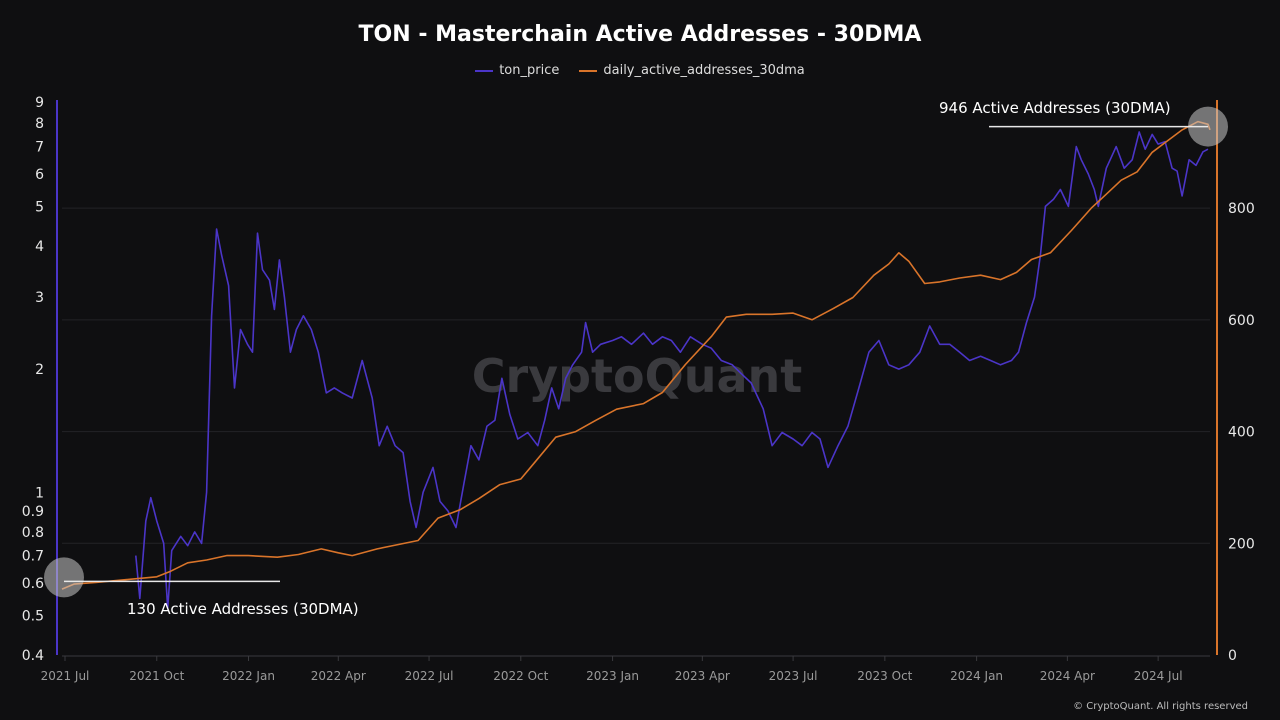  I want to click on x-tick-label: 2024 Apr, so click(1067, 676).